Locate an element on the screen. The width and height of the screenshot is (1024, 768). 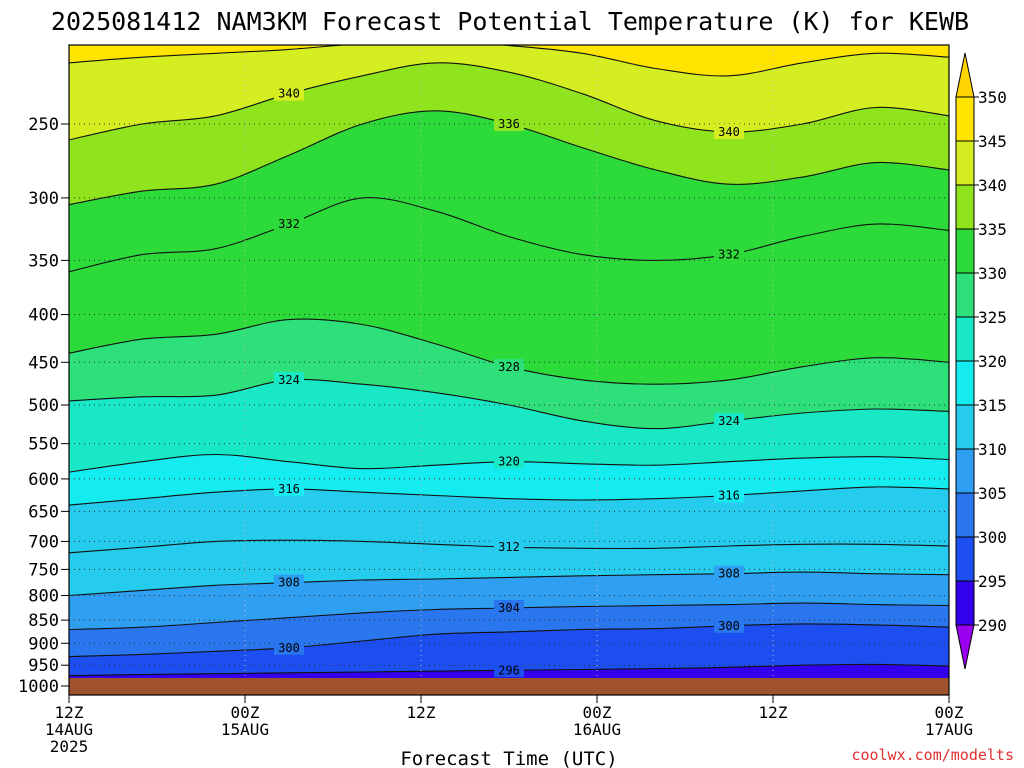
y-tick-label: 700 is located at coordinates (43, 542).